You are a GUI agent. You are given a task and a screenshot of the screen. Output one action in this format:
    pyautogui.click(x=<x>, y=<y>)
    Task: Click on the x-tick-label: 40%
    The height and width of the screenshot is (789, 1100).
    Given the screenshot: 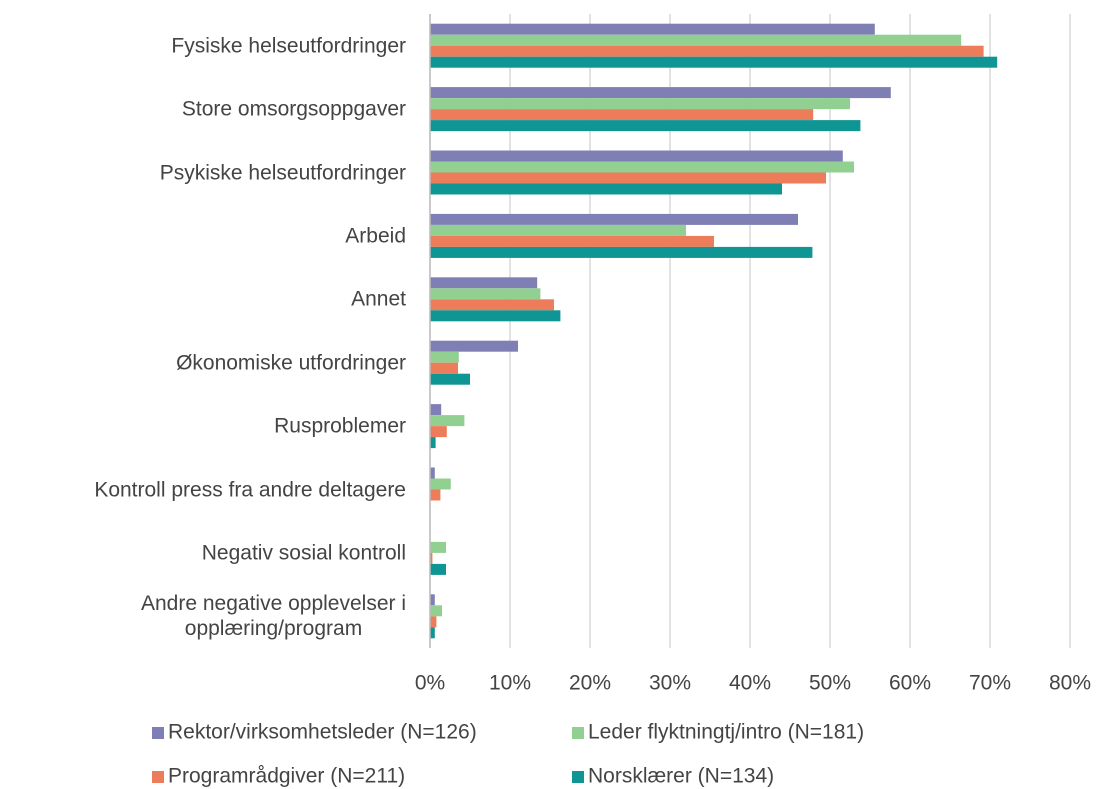 What is the action you would take?
    pyautogui.click(x=750, y=683)
    